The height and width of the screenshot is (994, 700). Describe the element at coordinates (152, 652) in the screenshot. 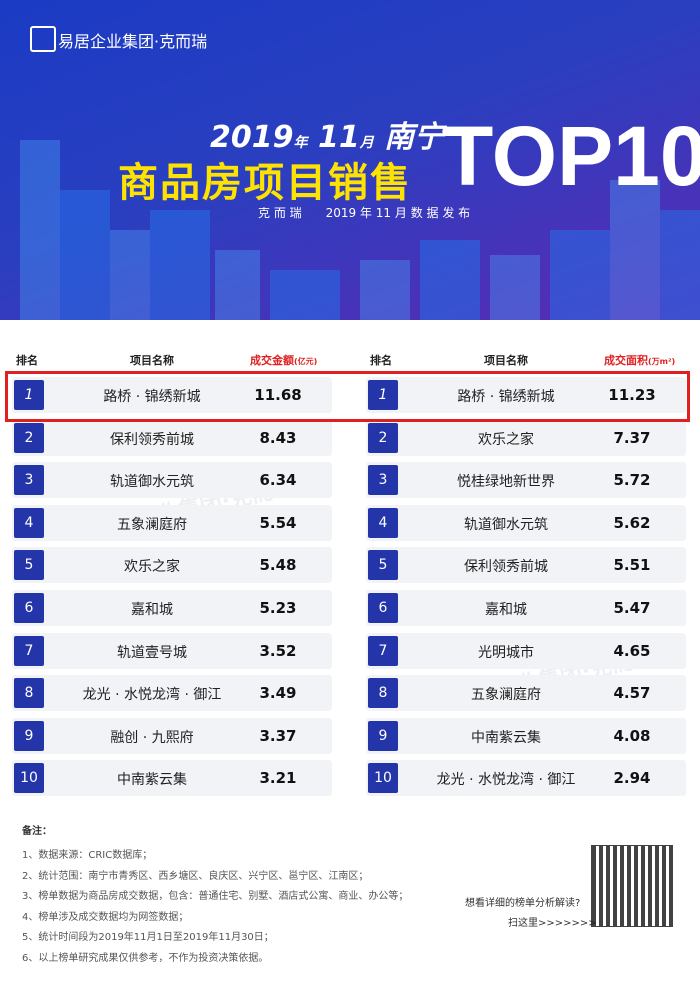

I see `project-name: 轨道壹号城` at that location.